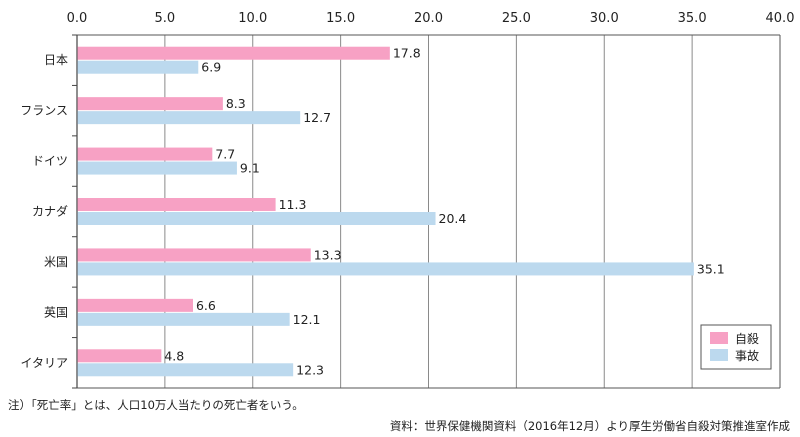  What do you see at coordinates (780, 18) in the screenshot?
I see `x-tick-label-8: 40.0` at bounding box center [780, 18].